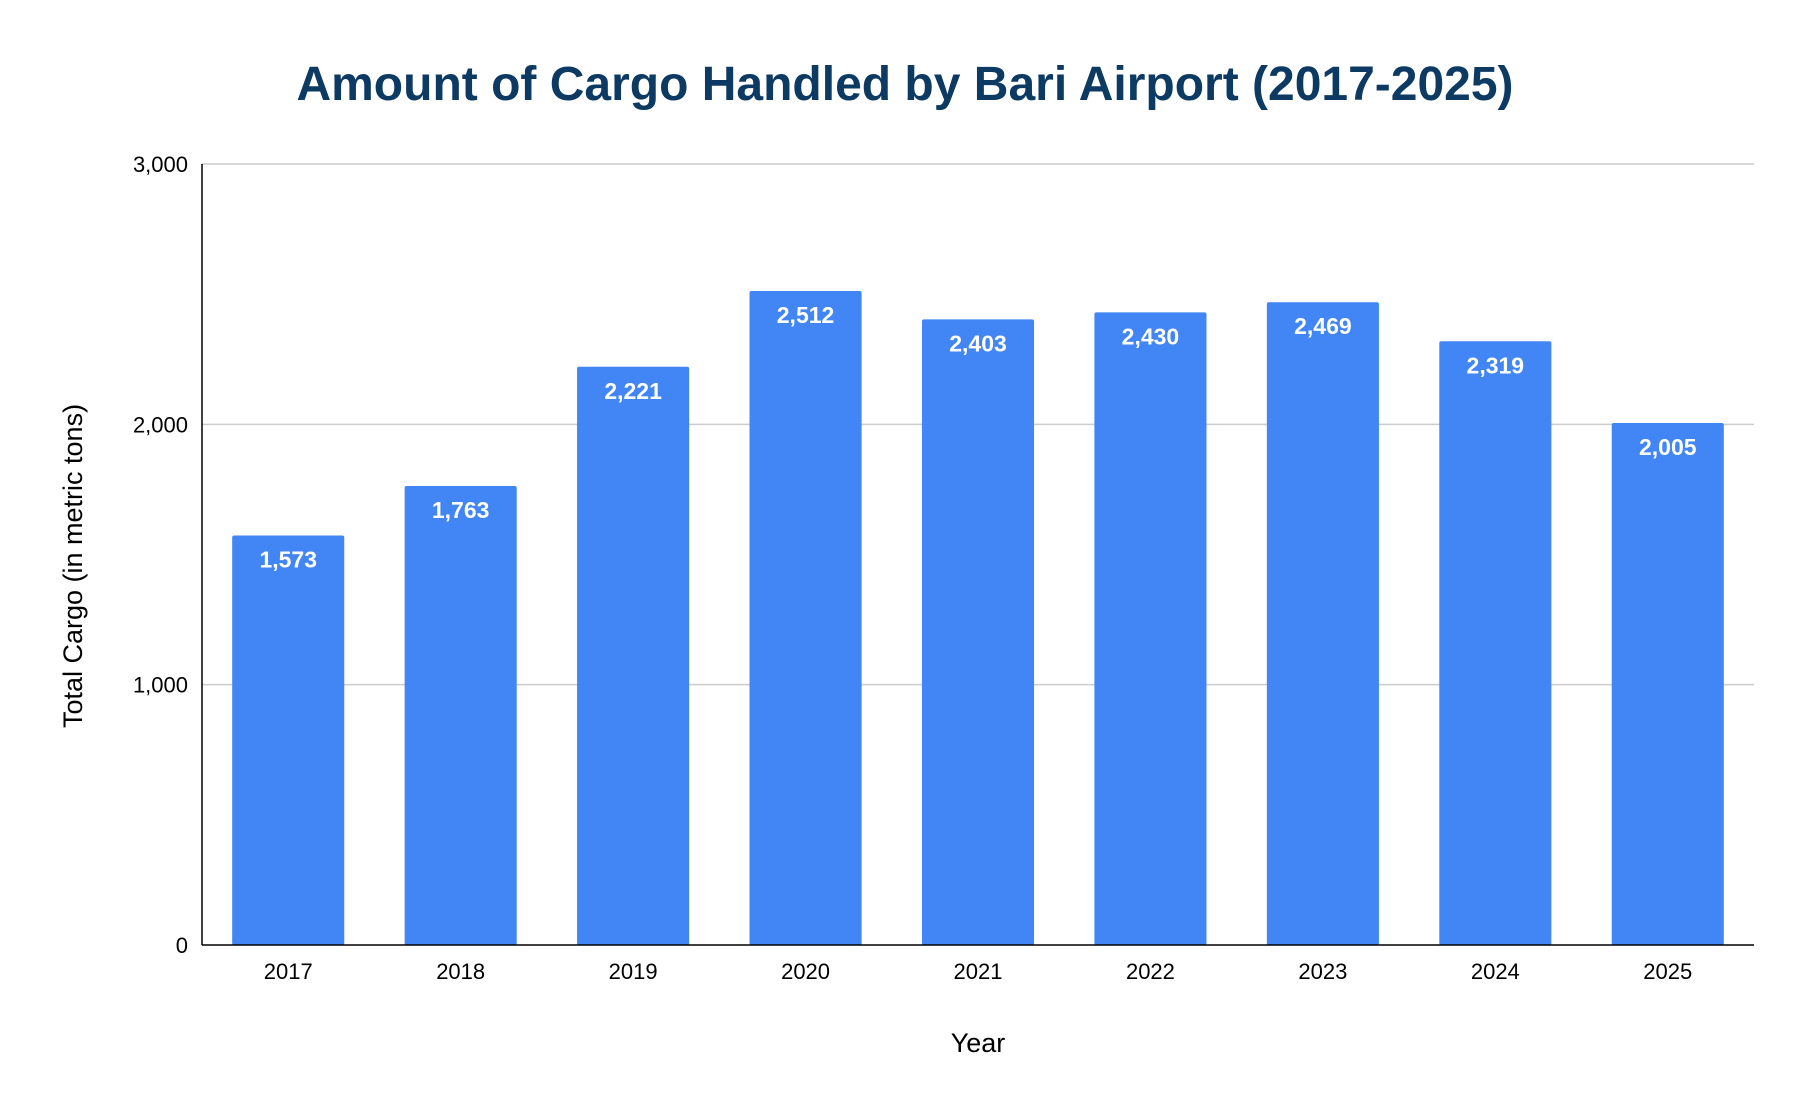 The height and width of the screenshot is (1108, 1798). I want to click on x-tick-label: 2017, so click(288, 971).